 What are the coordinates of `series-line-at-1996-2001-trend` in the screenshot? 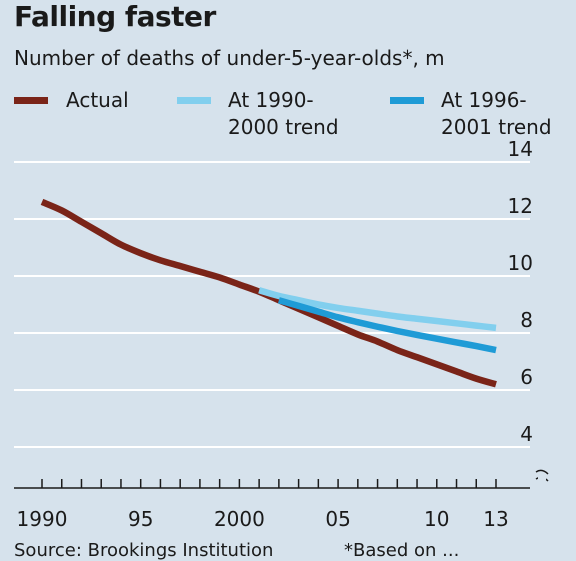 It's located at (387, 325).